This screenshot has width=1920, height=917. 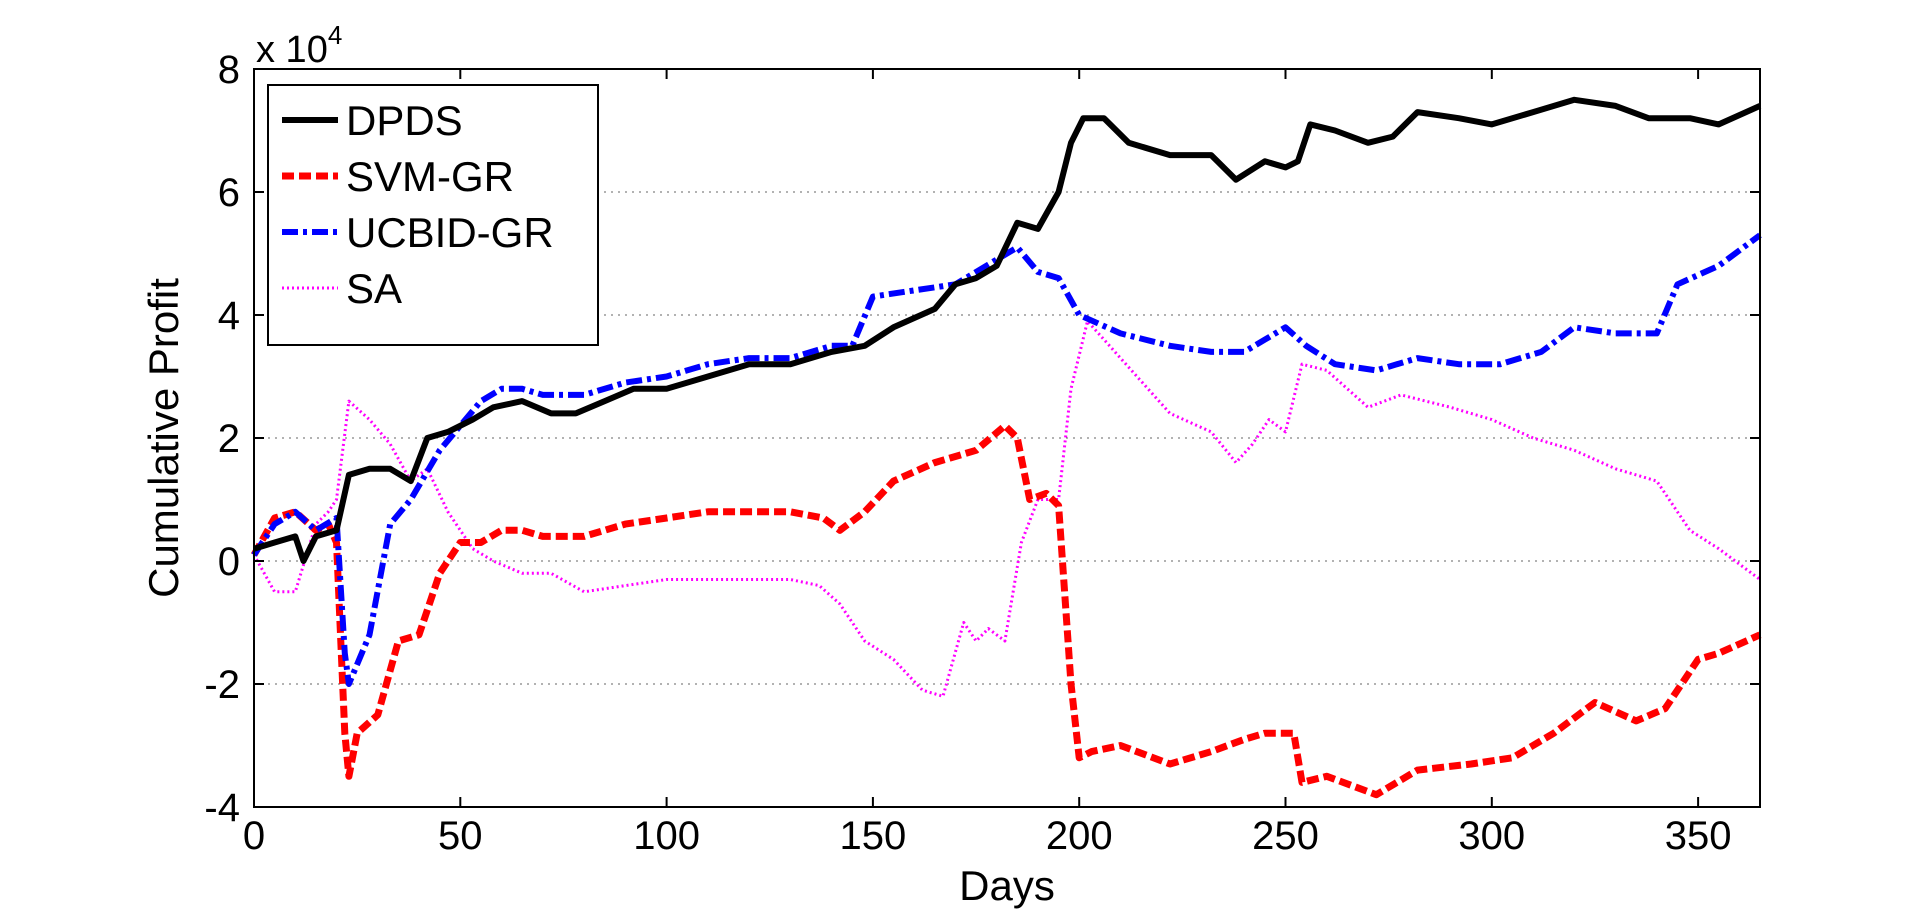 What do you see at coordinates (229, 193) in the screenshot?
I see `y-tick-label: 6` at bounding box center [229, 193].